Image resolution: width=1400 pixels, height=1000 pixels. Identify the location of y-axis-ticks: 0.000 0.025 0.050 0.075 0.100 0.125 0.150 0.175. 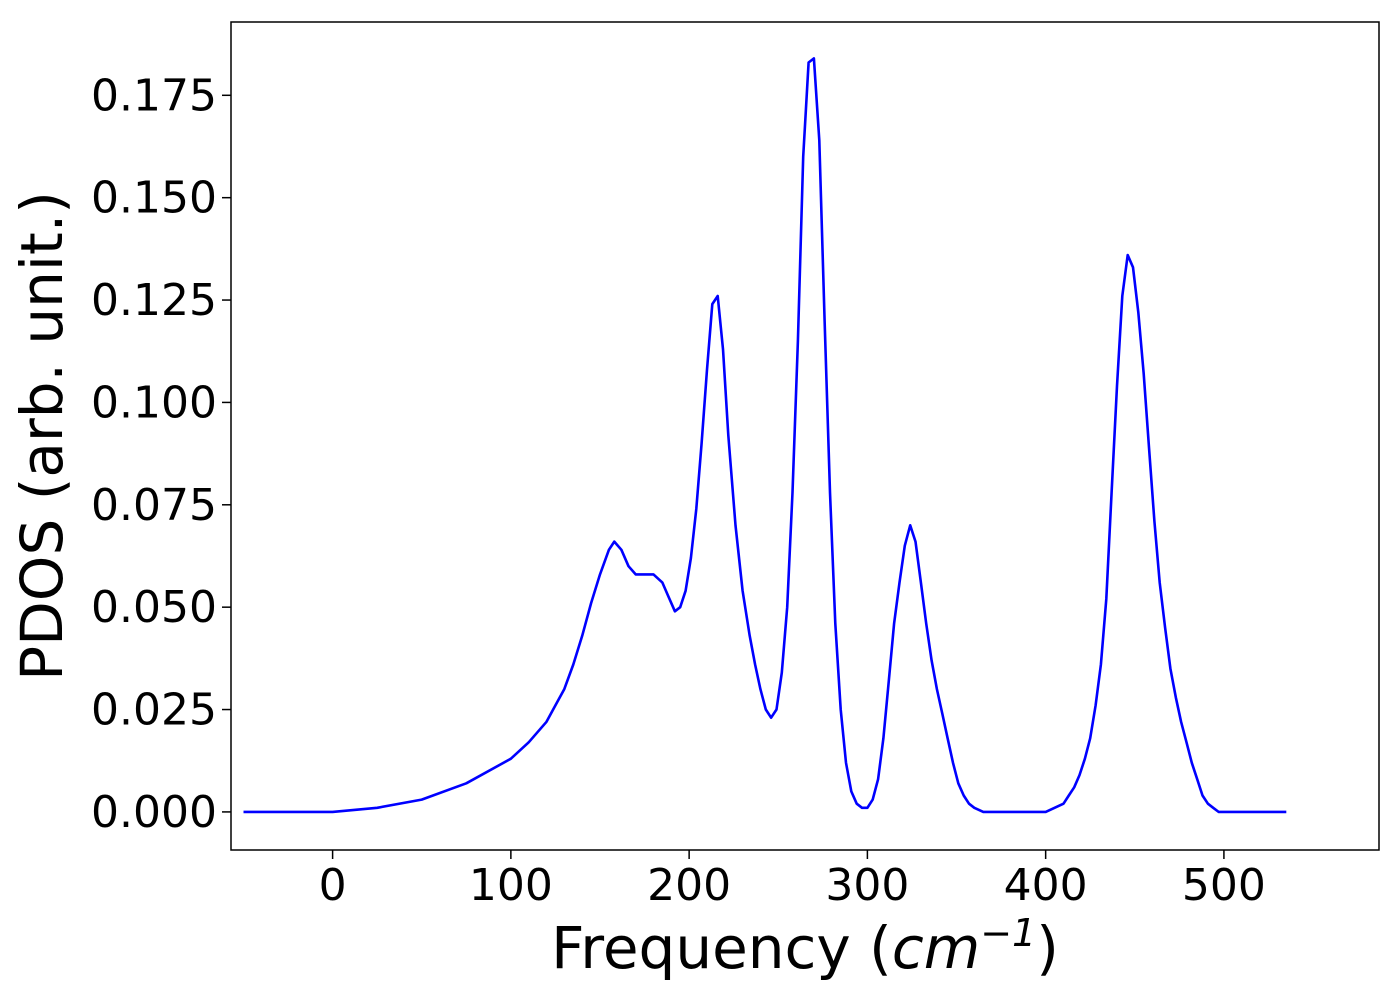
(161, 454).